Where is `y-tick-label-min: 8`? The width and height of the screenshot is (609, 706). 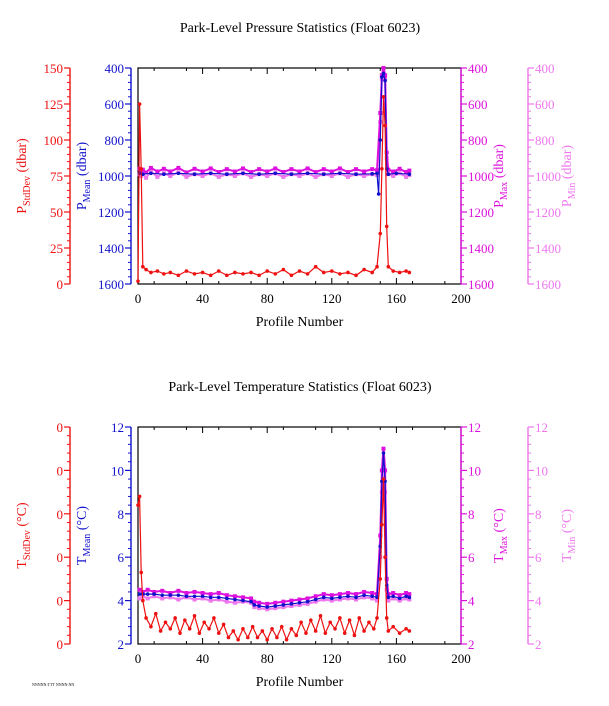
y-tick-label-min: 8 is located at coordinates (538, 514).